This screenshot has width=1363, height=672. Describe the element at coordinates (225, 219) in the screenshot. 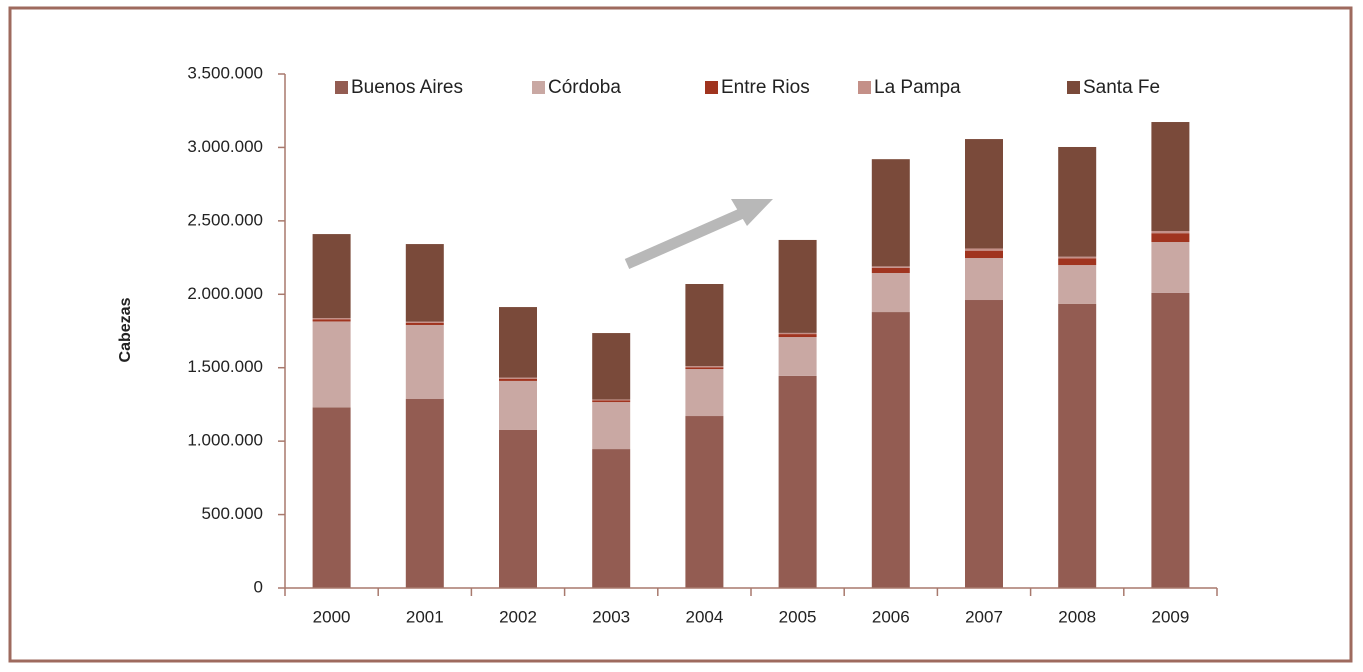

I see `y-tick-label: 2.500.000` at that location.